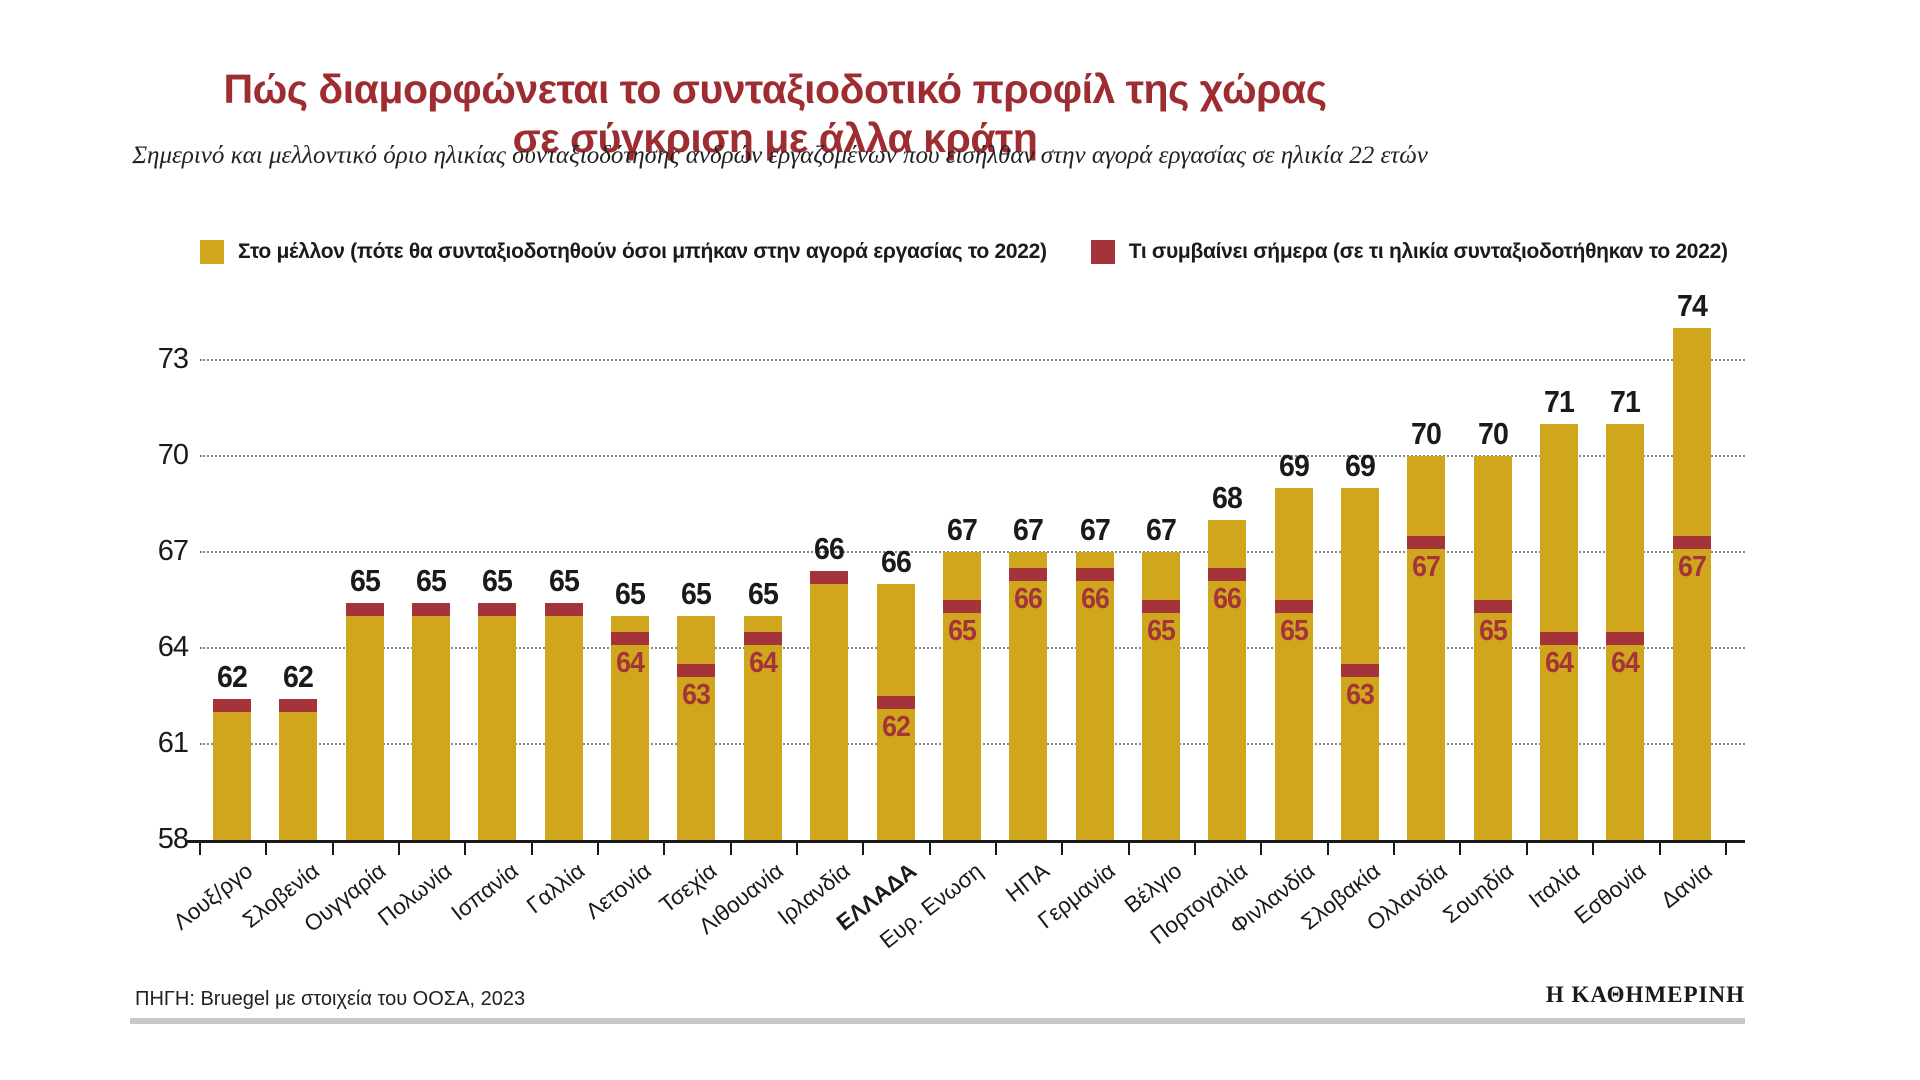  Describe the element at coordinates (173, 743) in the screenshot. I see `y-axis-label-61: 61` at that location.